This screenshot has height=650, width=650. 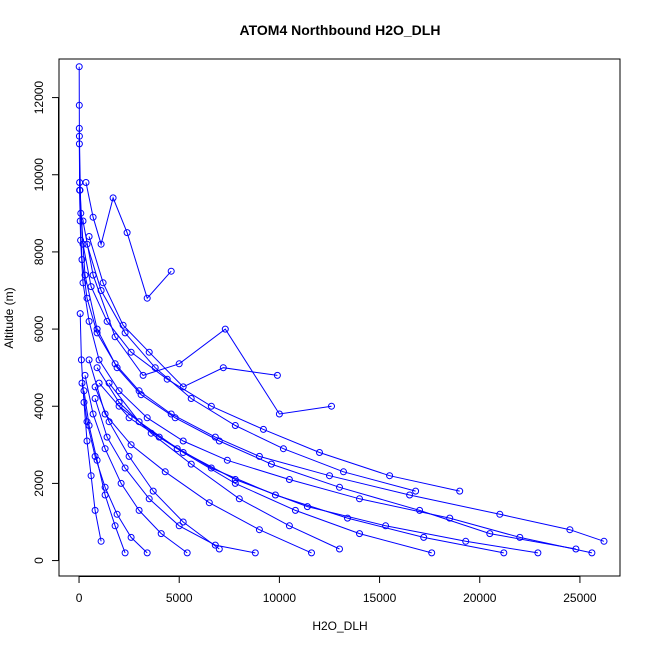 What do you see at coordinates (39, 328) in the screenshot?
I see `y-tick-label: 6000` at bounding box center [39, 328].